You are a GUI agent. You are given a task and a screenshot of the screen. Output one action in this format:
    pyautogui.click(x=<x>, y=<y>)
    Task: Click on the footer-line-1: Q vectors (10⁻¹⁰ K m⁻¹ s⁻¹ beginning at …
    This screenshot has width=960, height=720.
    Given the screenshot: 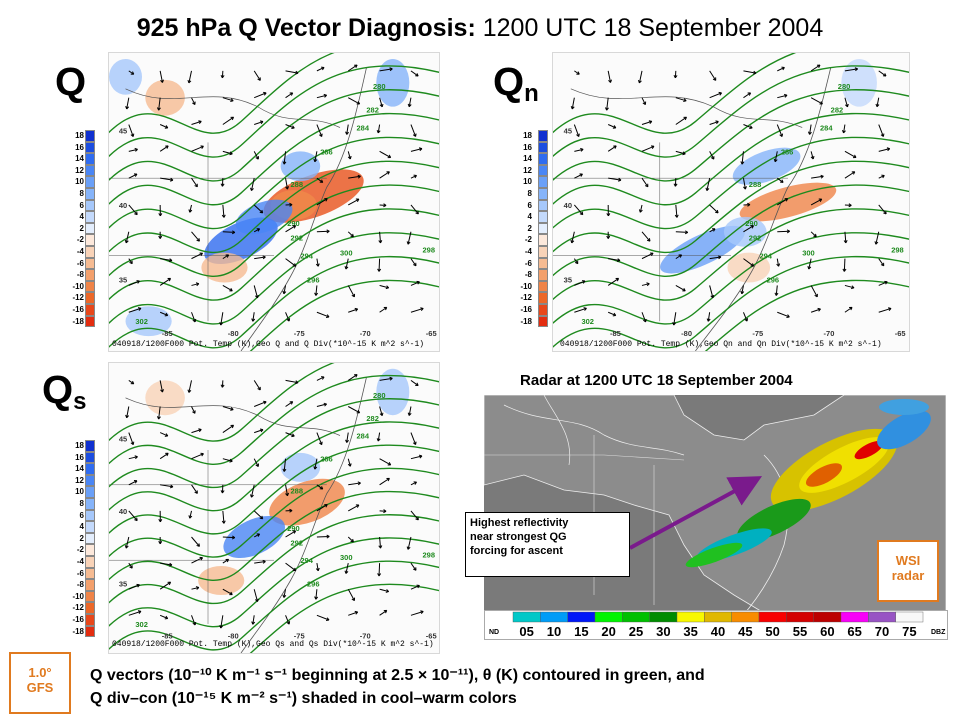 What is the action you would take?
    pyautogui.click(x=397, y=675)
    